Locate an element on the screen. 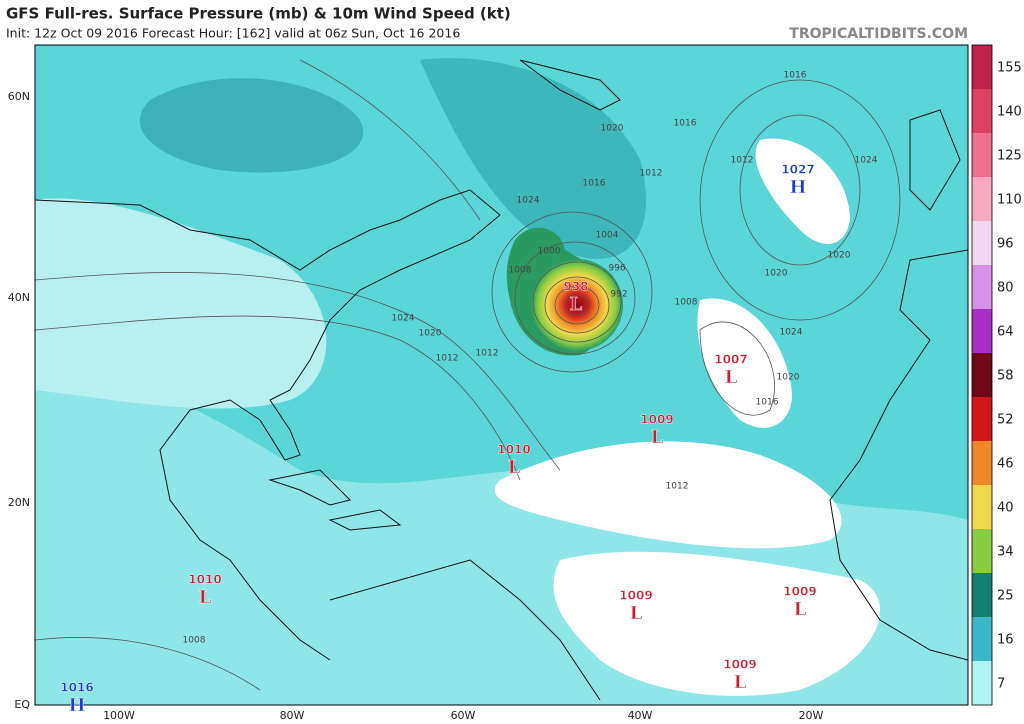  colorbar-label: 52 is located at coordinates (1005, 420).